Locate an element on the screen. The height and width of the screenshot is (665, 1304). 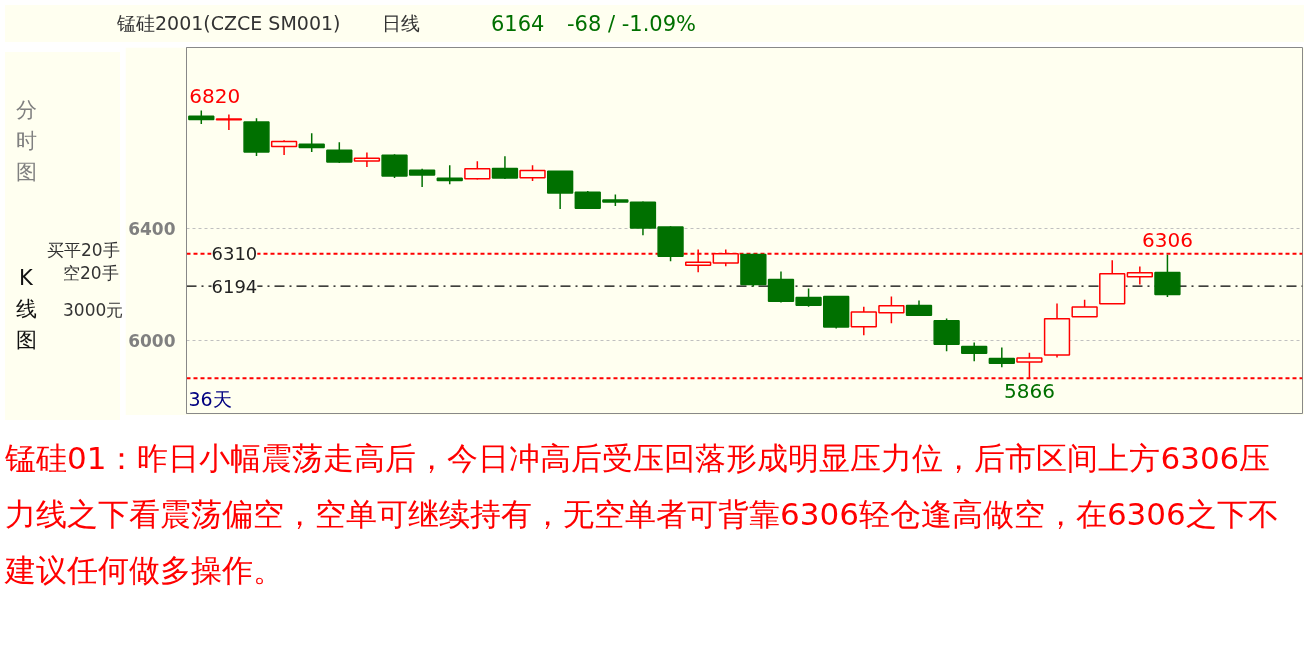
chart-title: 锰硅2001(CZCE SM001) is located at coordinates (229, 23).